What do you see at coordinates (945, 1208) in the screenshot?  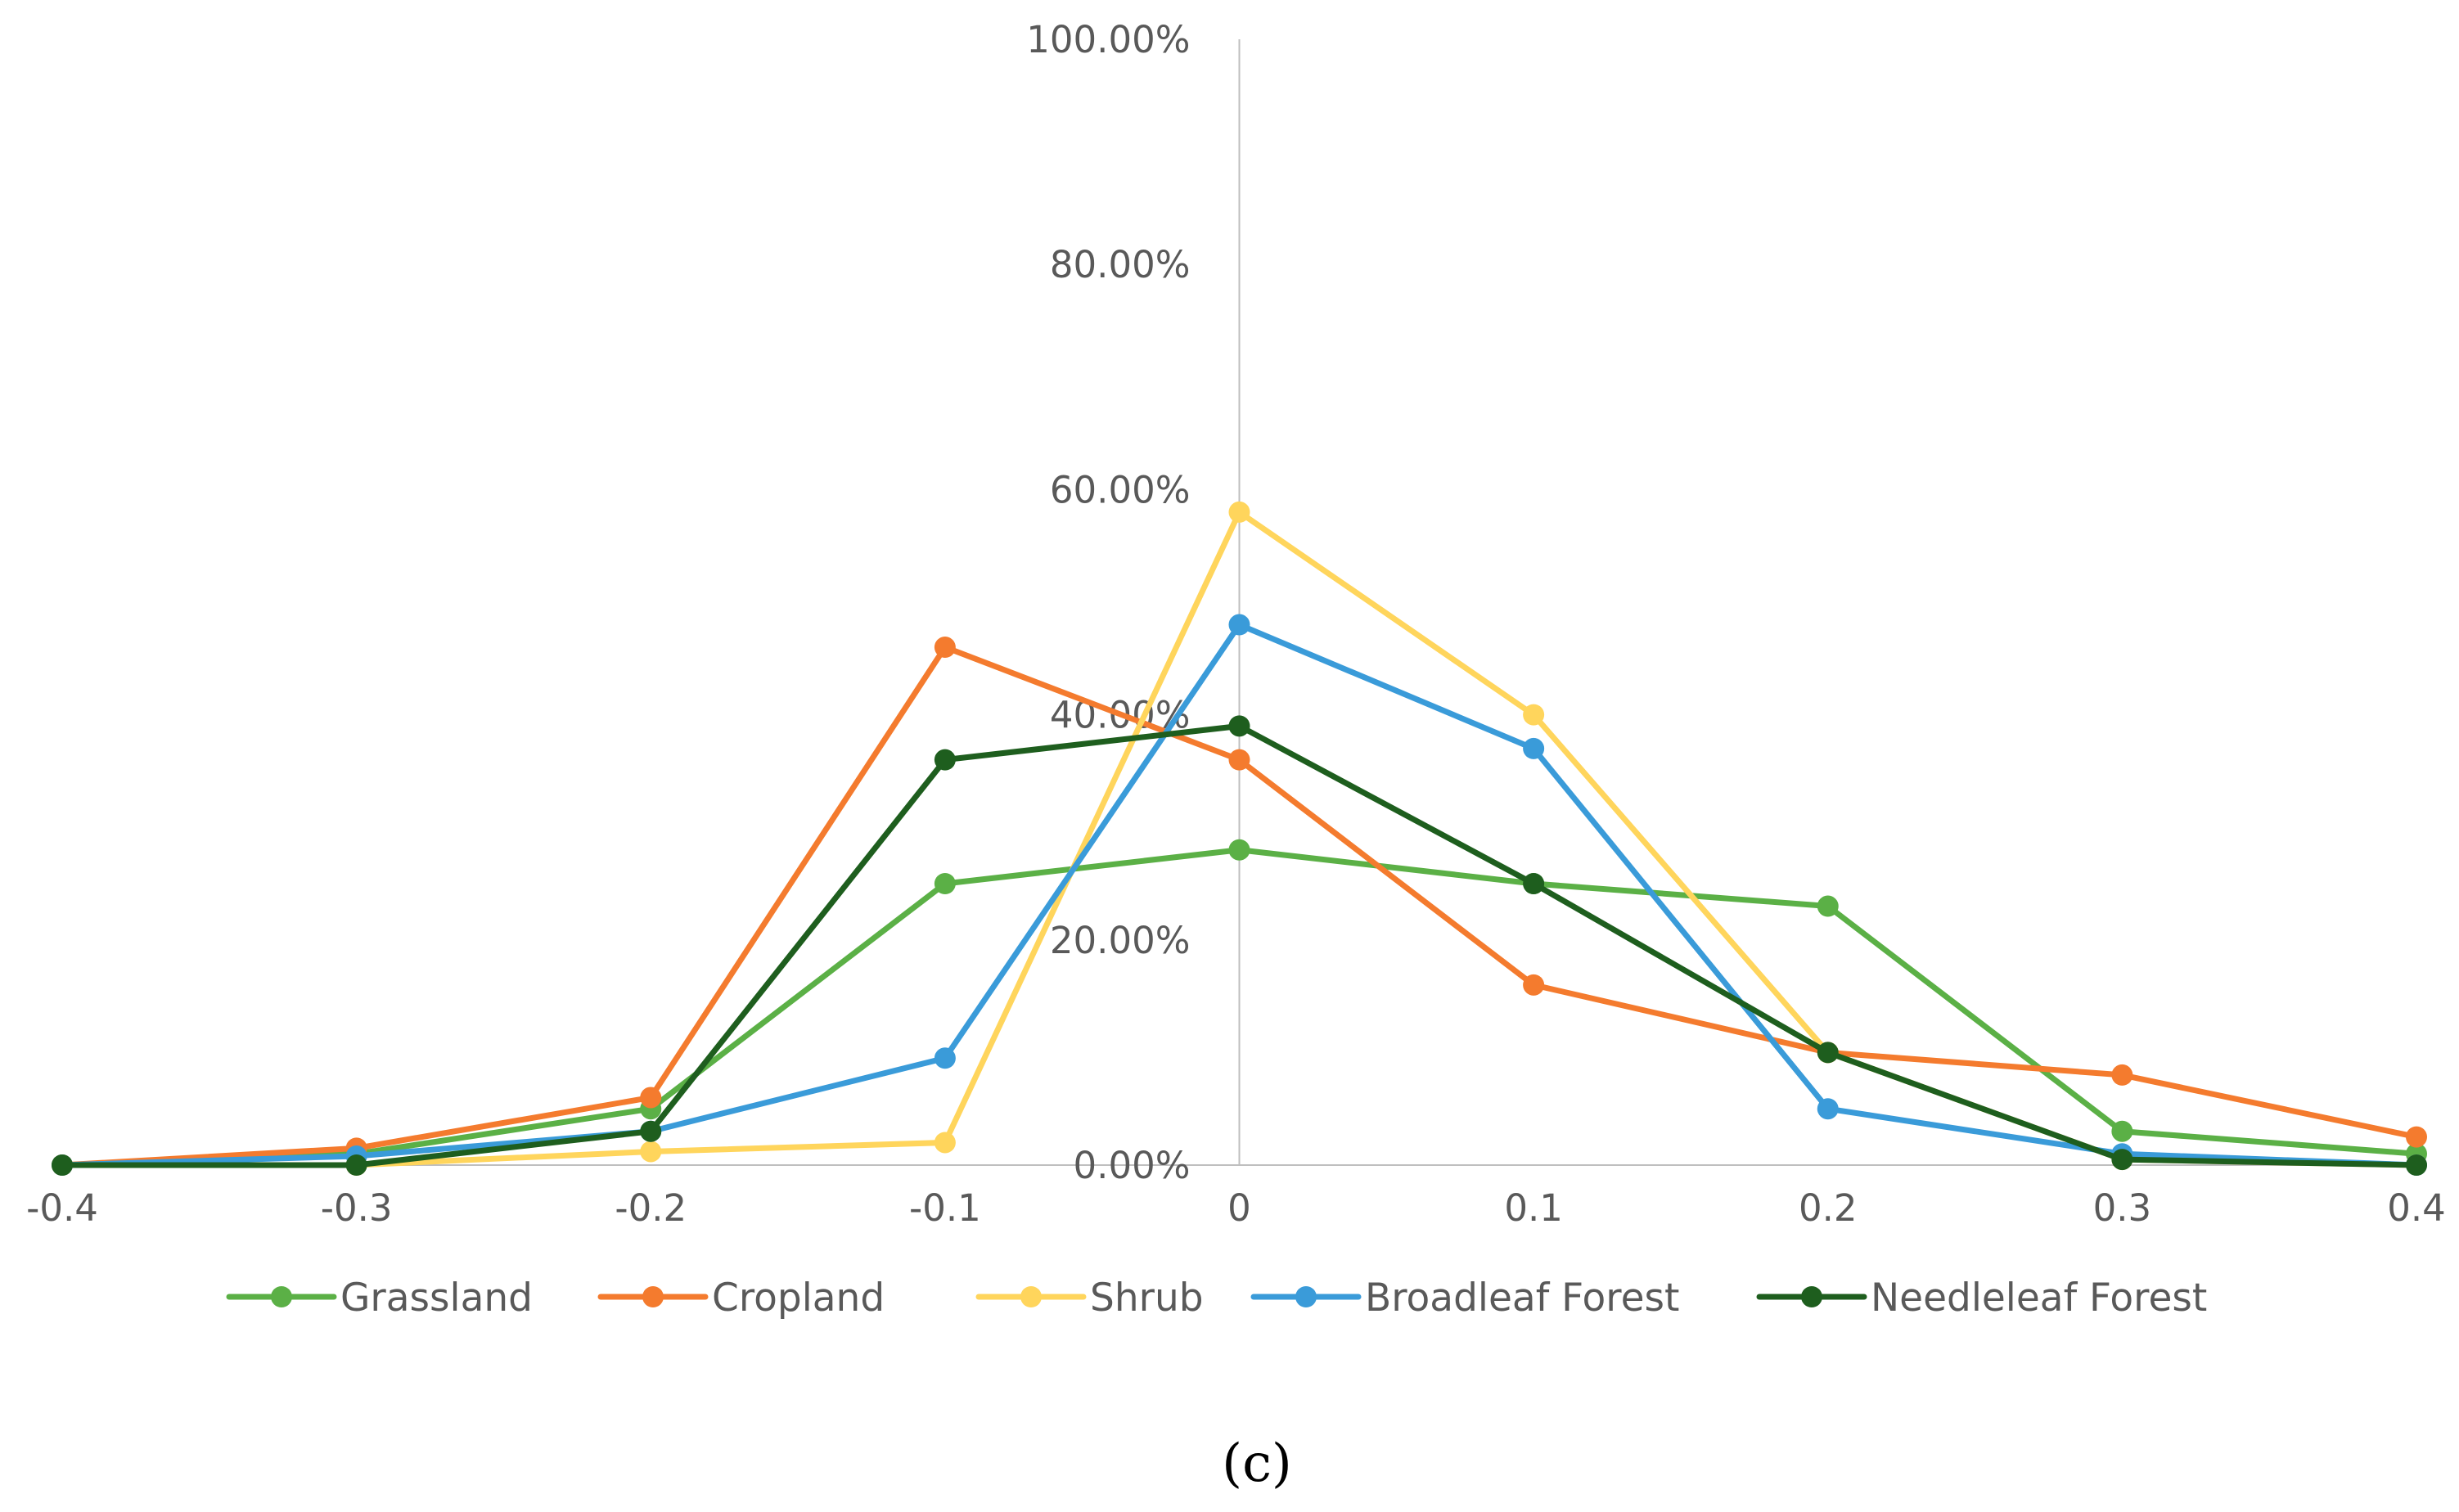 I see `x-tick-label: -0.1` at bounding box center [945, 1208].